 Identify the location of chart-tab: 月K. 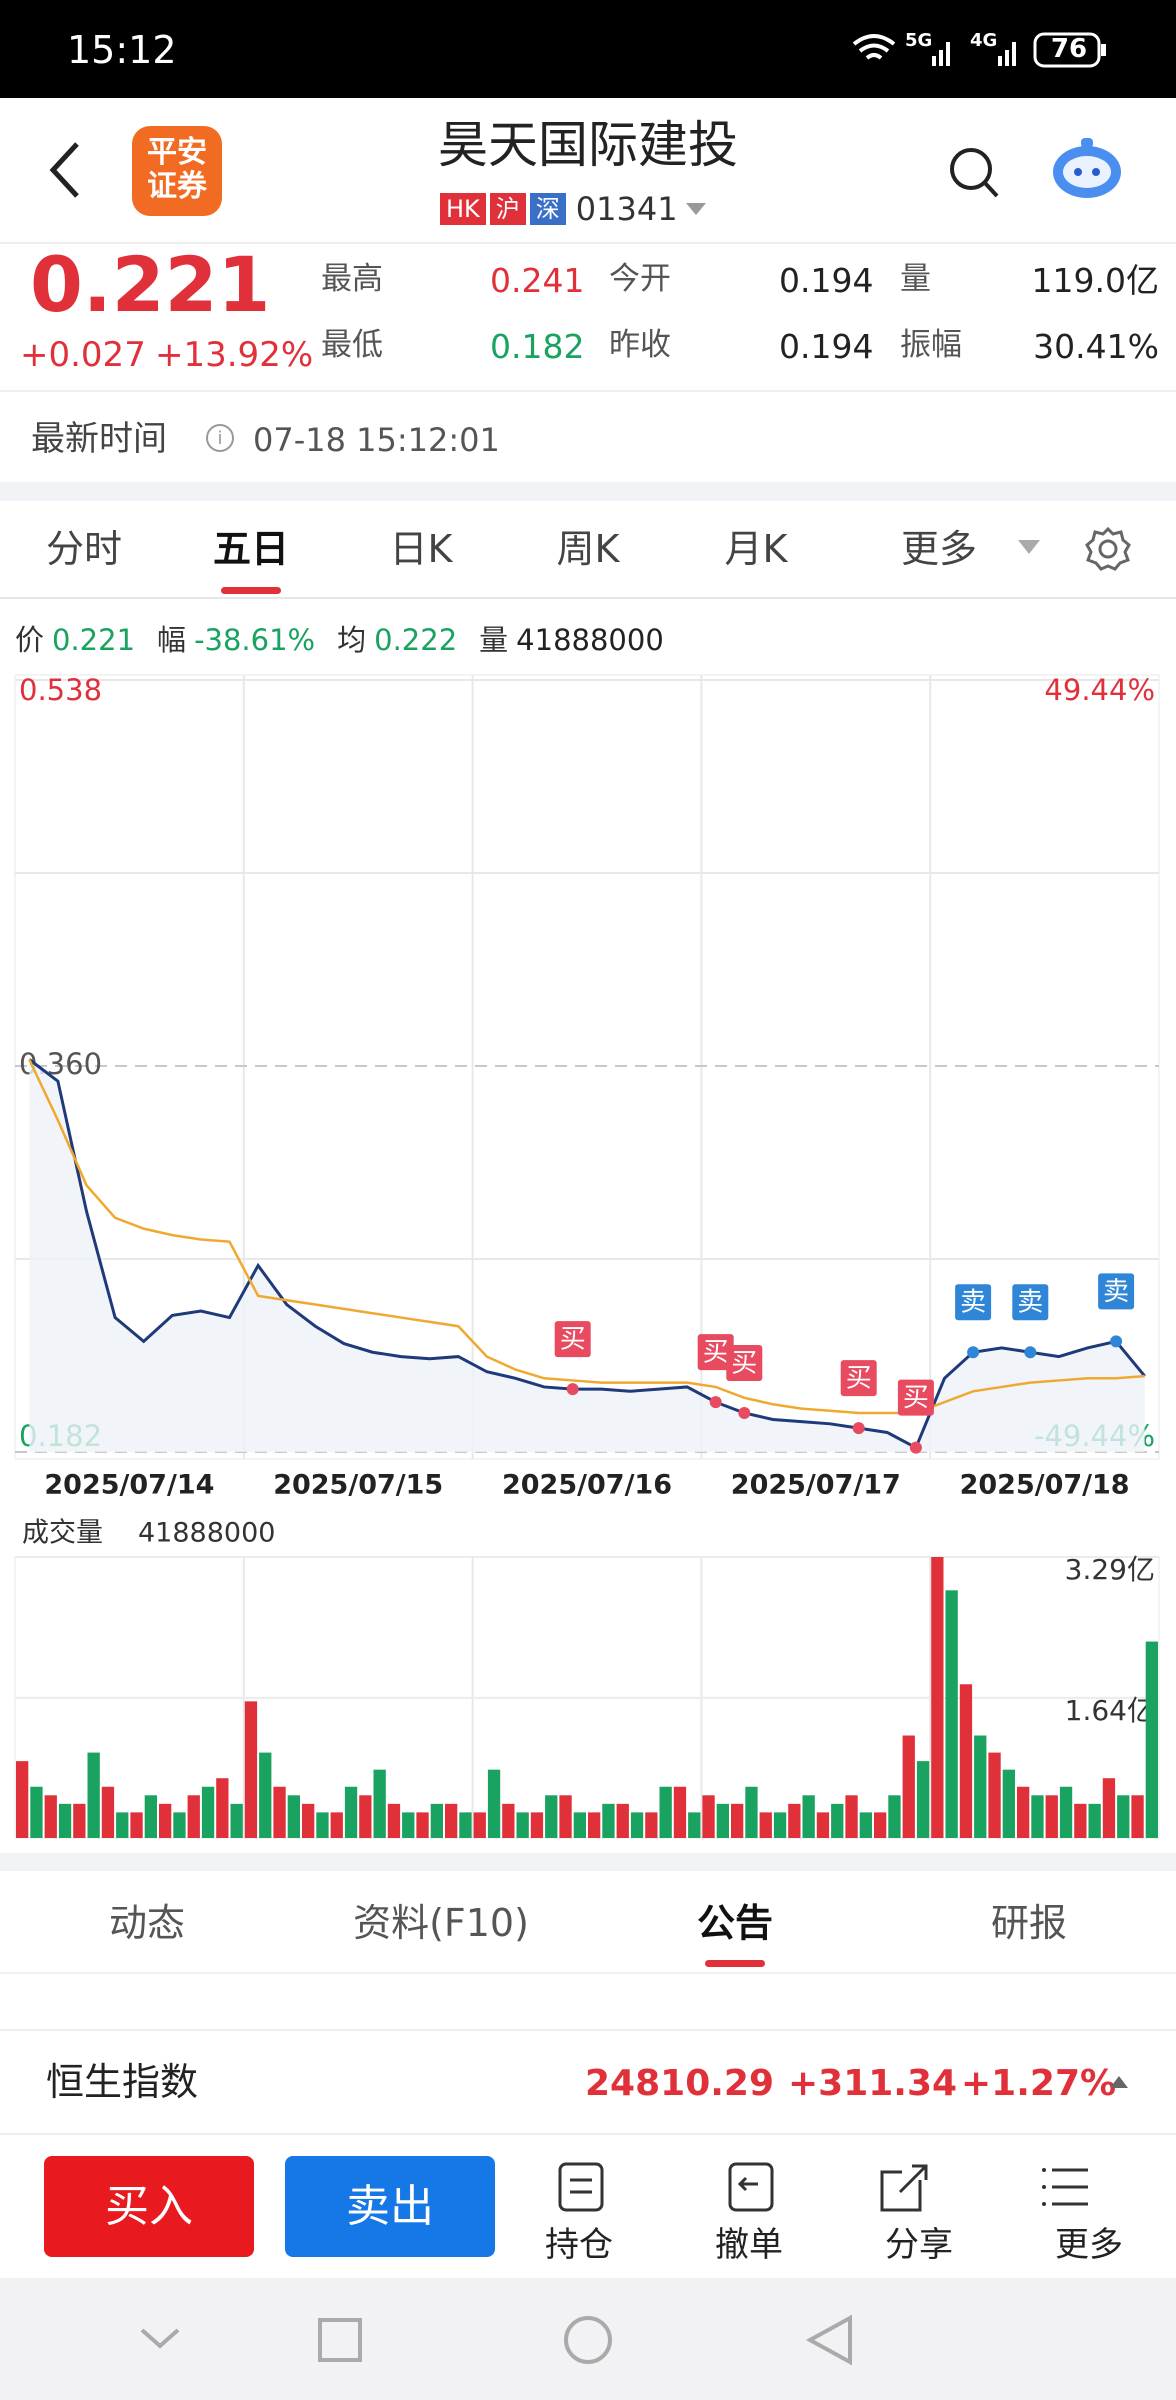
(756, 549).